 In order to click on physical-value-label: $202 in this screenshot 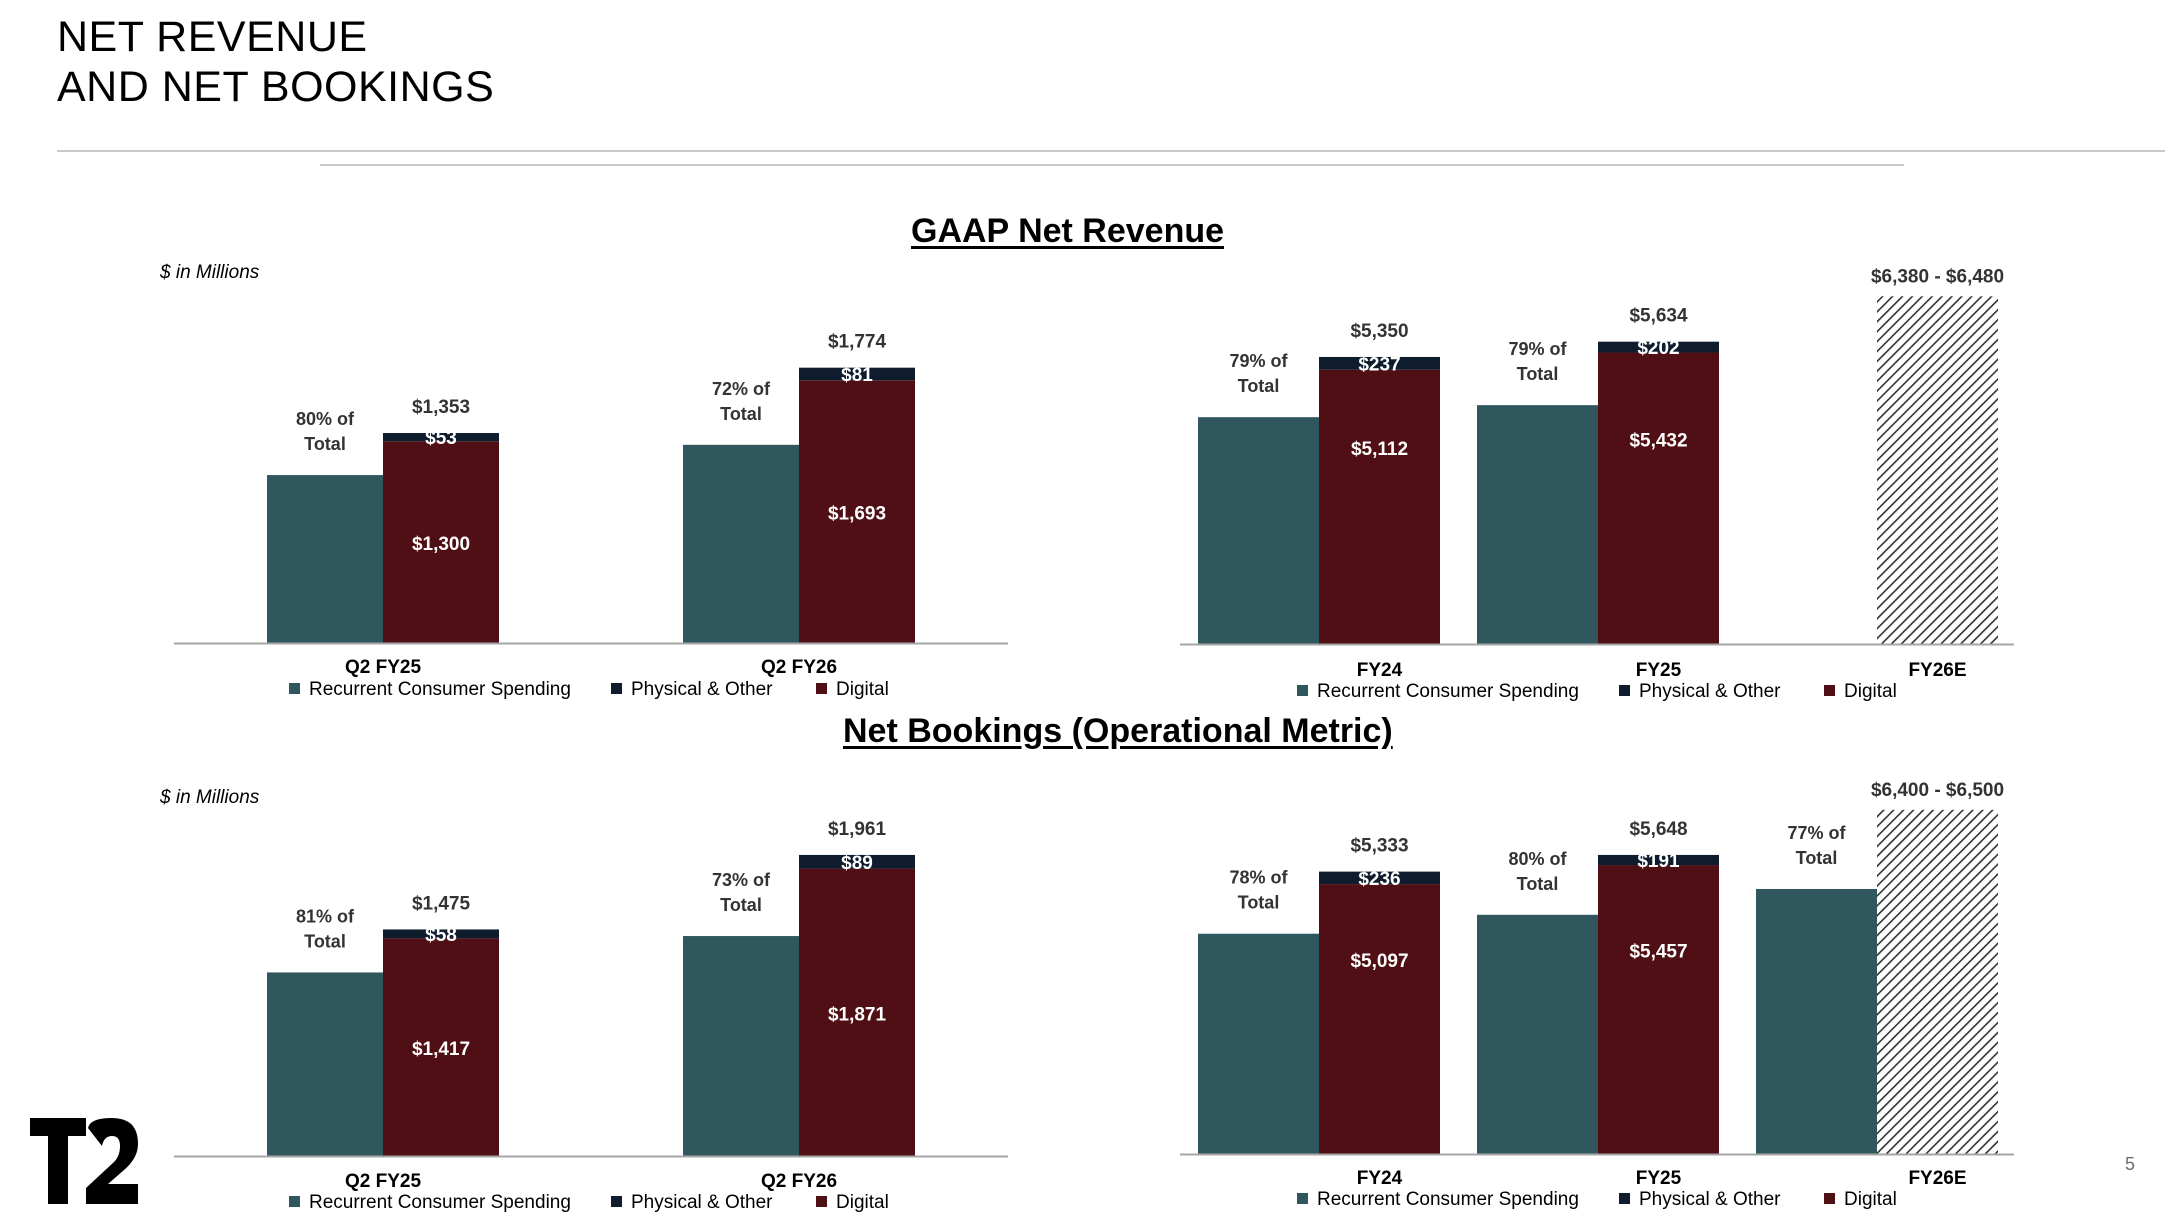, I will do `click(1658, 348)`.